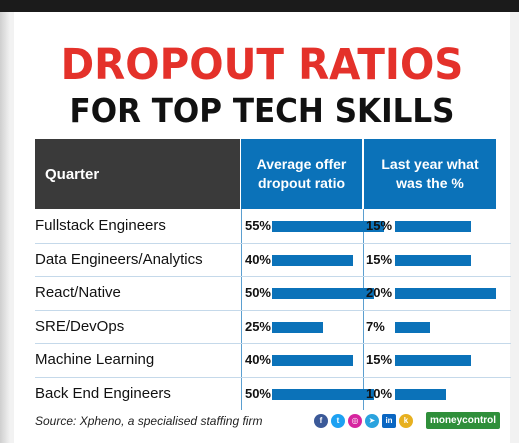 The height and width of the screenshot is (443, 519). I want to click on row-label: React/Native, so click(78, 292).